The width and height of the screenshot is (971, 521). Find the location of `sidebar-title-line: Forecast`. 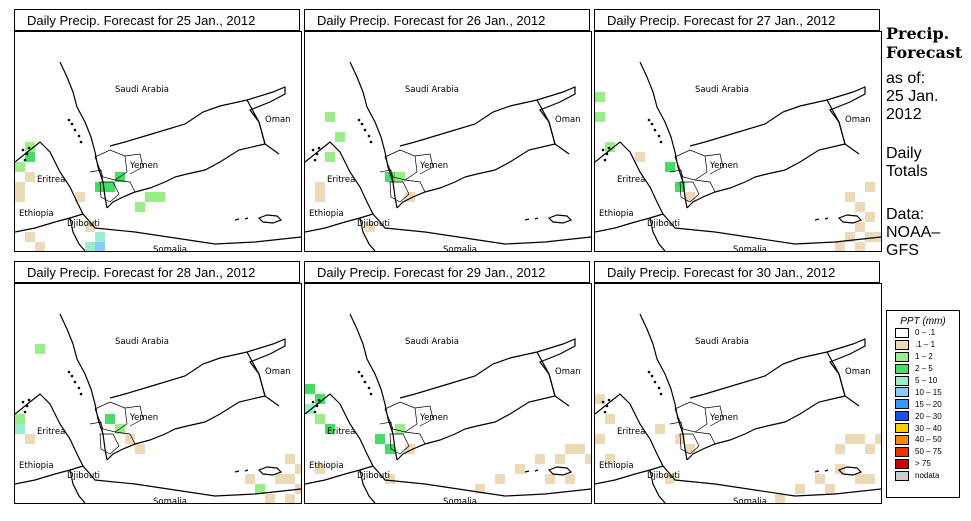

sidebar-title-line: Forecast is located at coordinates (924, 52).